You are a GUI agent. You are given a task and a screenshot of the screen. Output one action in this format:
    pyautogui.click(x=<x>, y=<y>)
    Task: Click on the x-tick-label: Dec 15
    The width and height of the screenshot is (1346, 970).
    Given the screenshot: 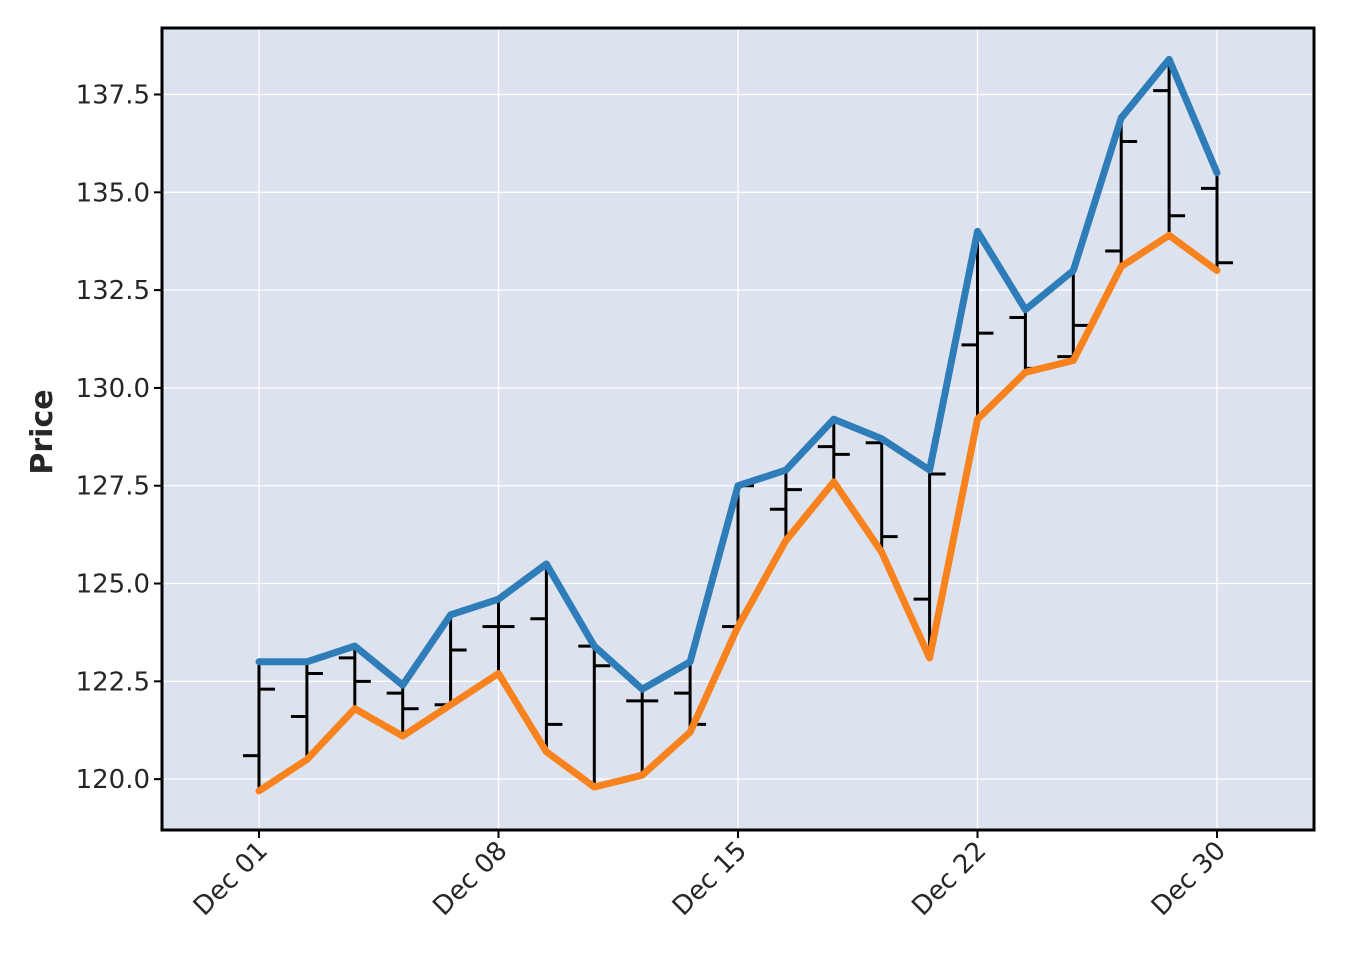 What is the action you would take?
    pyautogui.click(x=710, y=879)
    